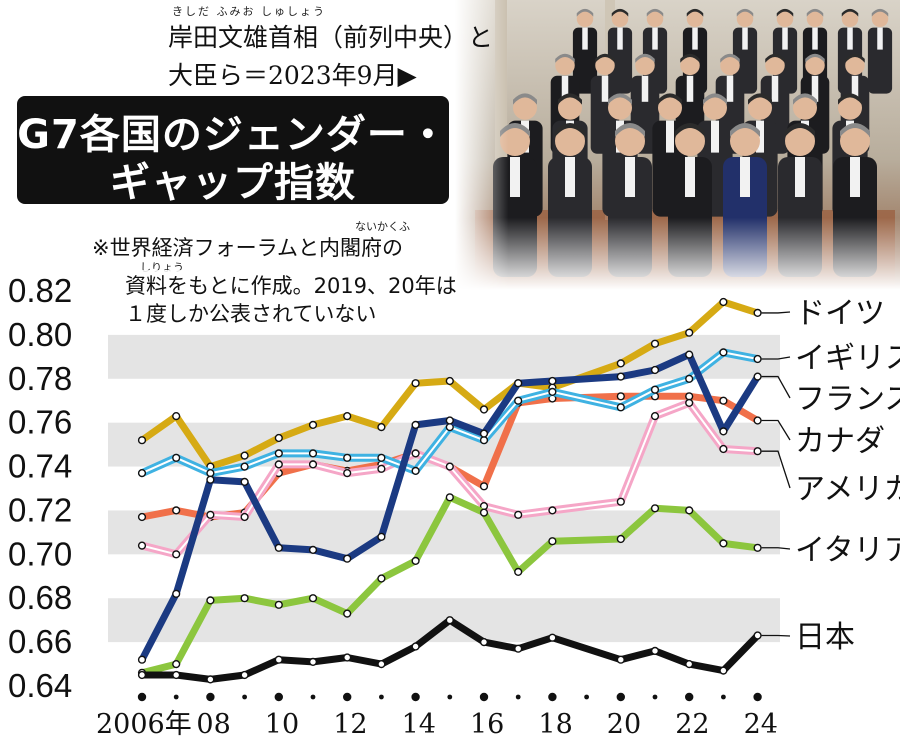  I want to click on note-ruby-1: ないかくふ, so click(382, 226).